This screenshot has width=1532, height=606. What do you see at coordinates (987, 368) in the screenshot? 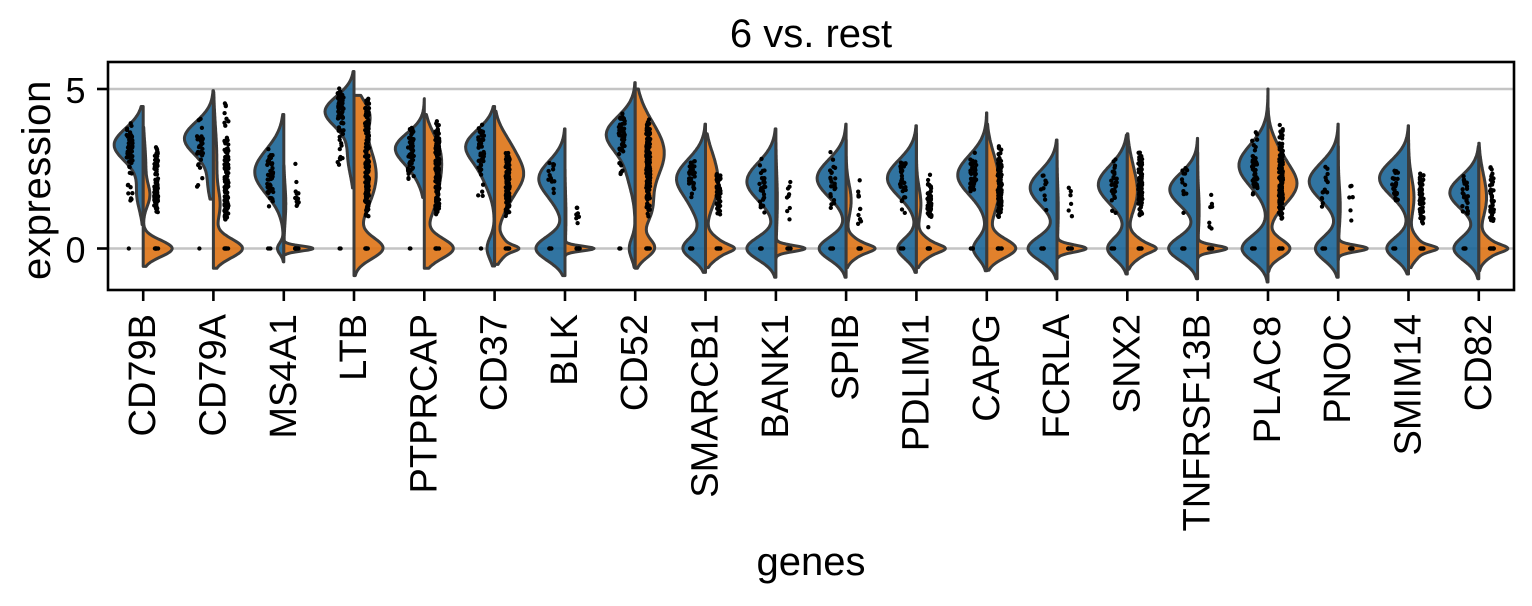
I see `svg-text: CAPG` at bounding box center [987, 368].